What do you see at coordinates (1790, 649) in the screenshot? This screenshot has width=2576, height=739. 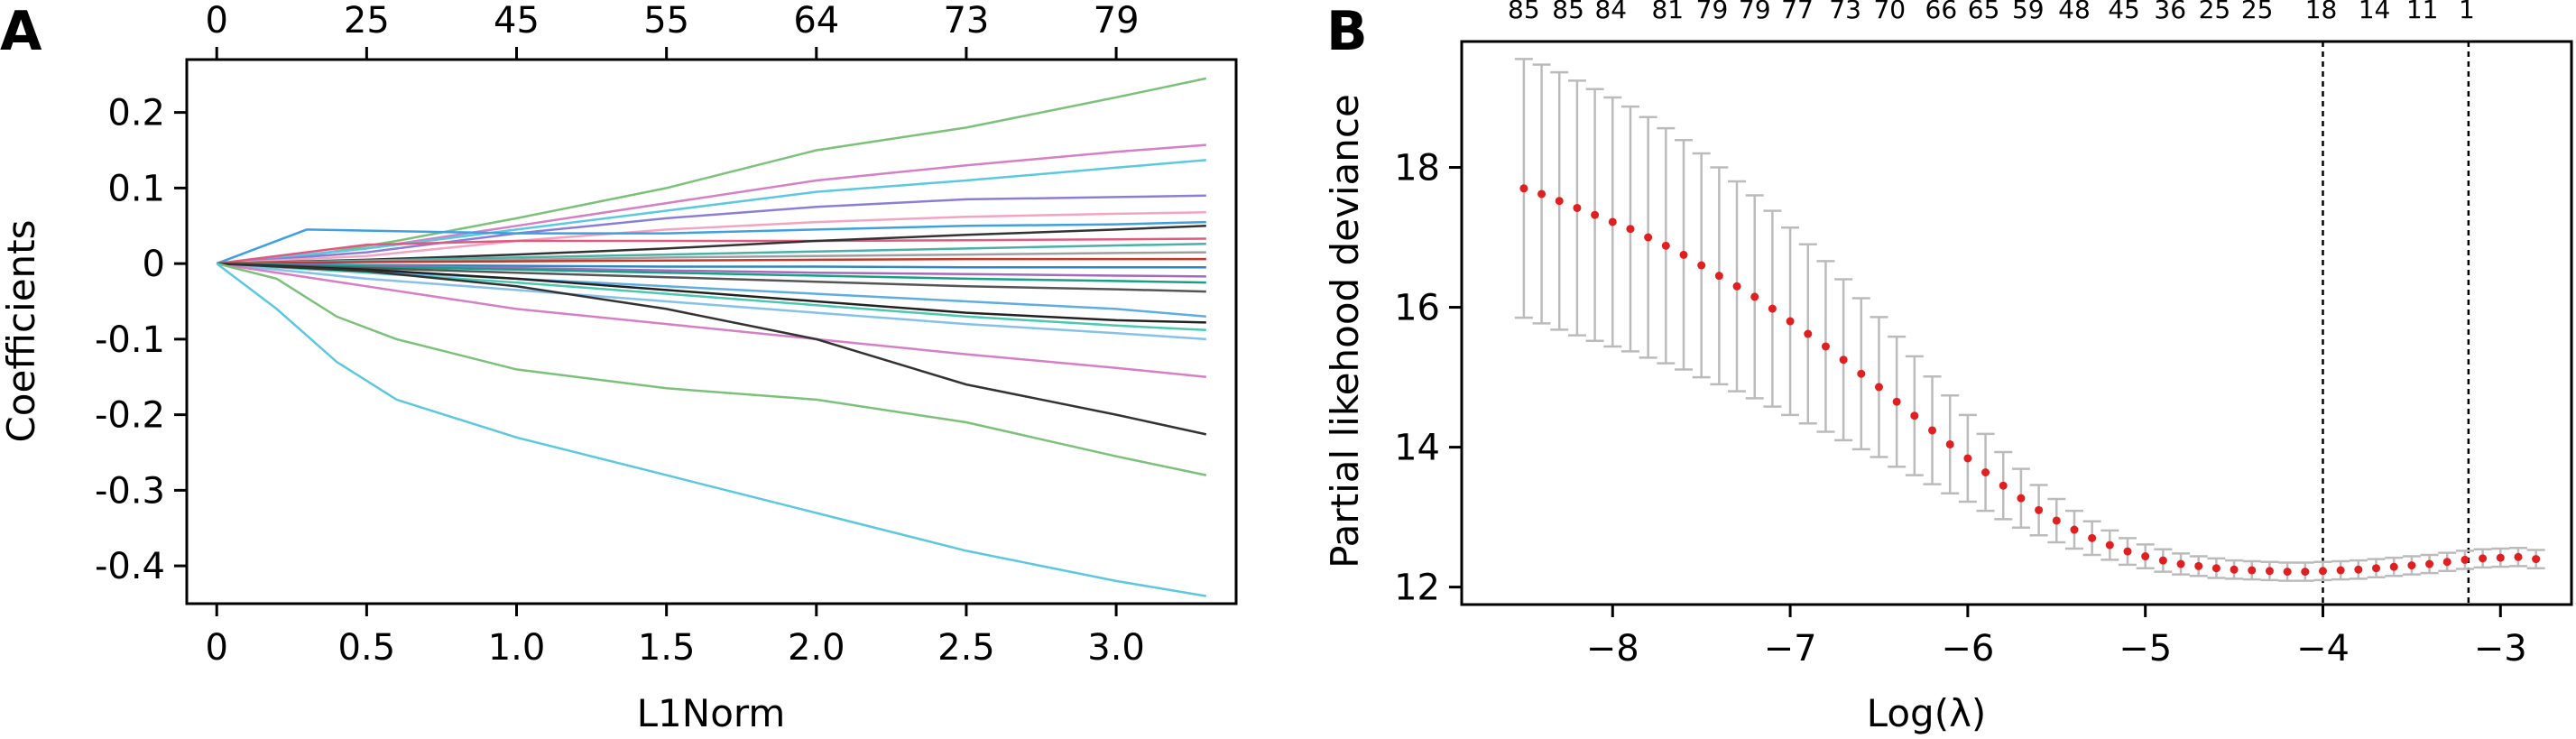 I see `x-tick-label: −7` at bounding box center [1790, 649].